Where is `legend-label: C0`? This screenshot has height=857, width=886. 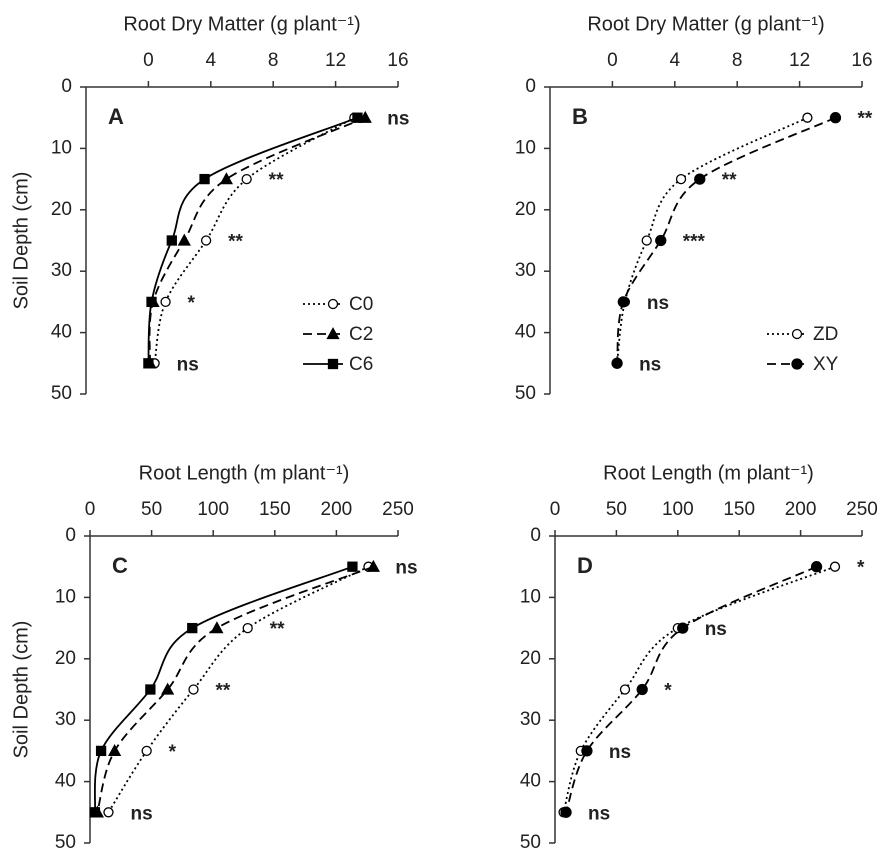 legend-label: C0 is located at coordinates (361, 304).